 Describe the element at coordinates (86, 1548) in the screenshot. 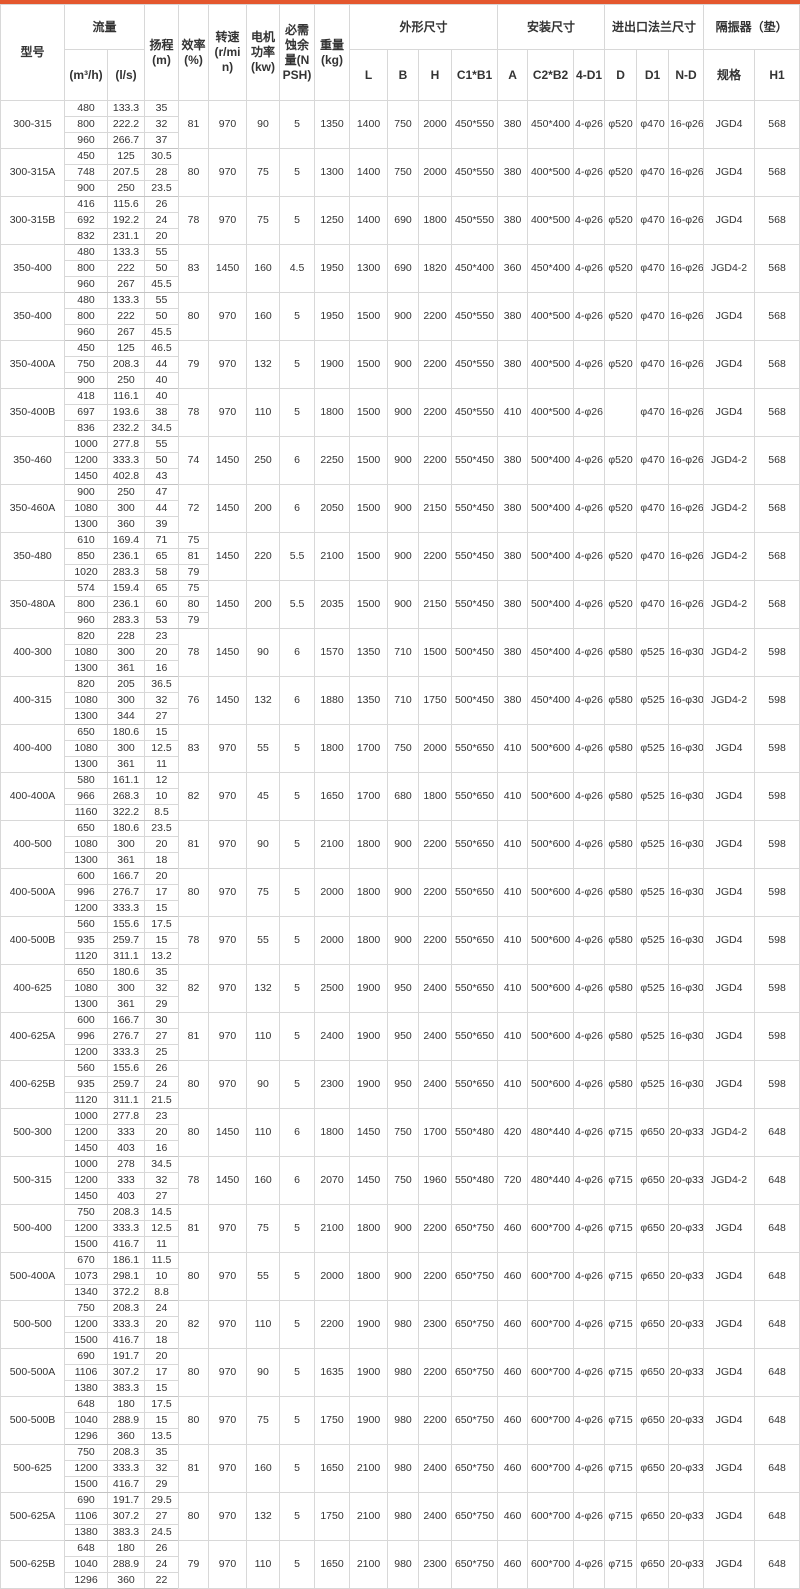

I see `flow-m3h-cell: 648` at that location.